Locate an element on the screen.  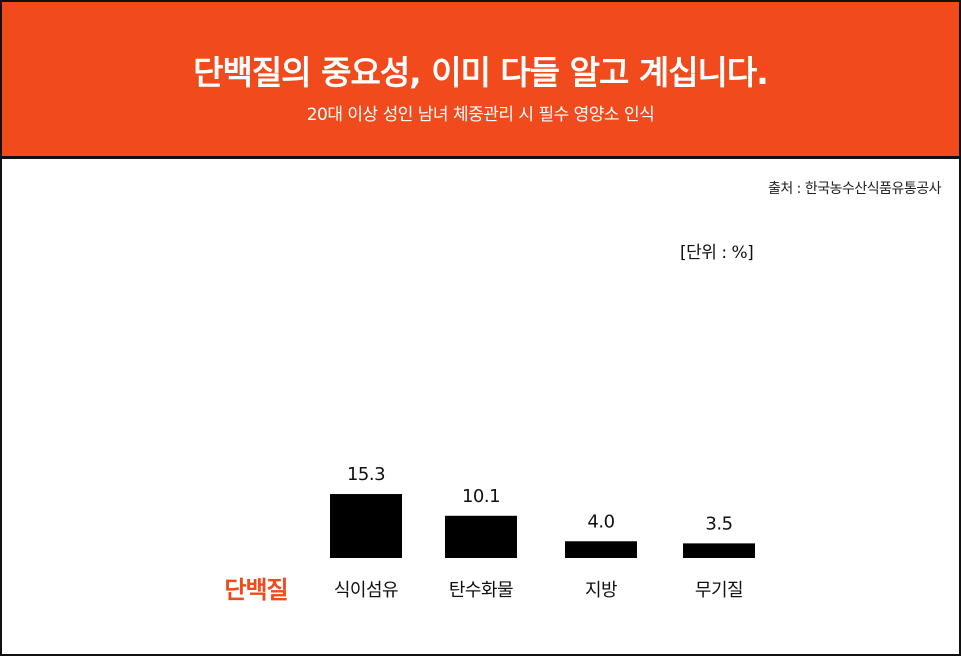
page-title: 단백질의 중요성, 이미 다들 알고 계십니다. is located at coordinates (481, 72).